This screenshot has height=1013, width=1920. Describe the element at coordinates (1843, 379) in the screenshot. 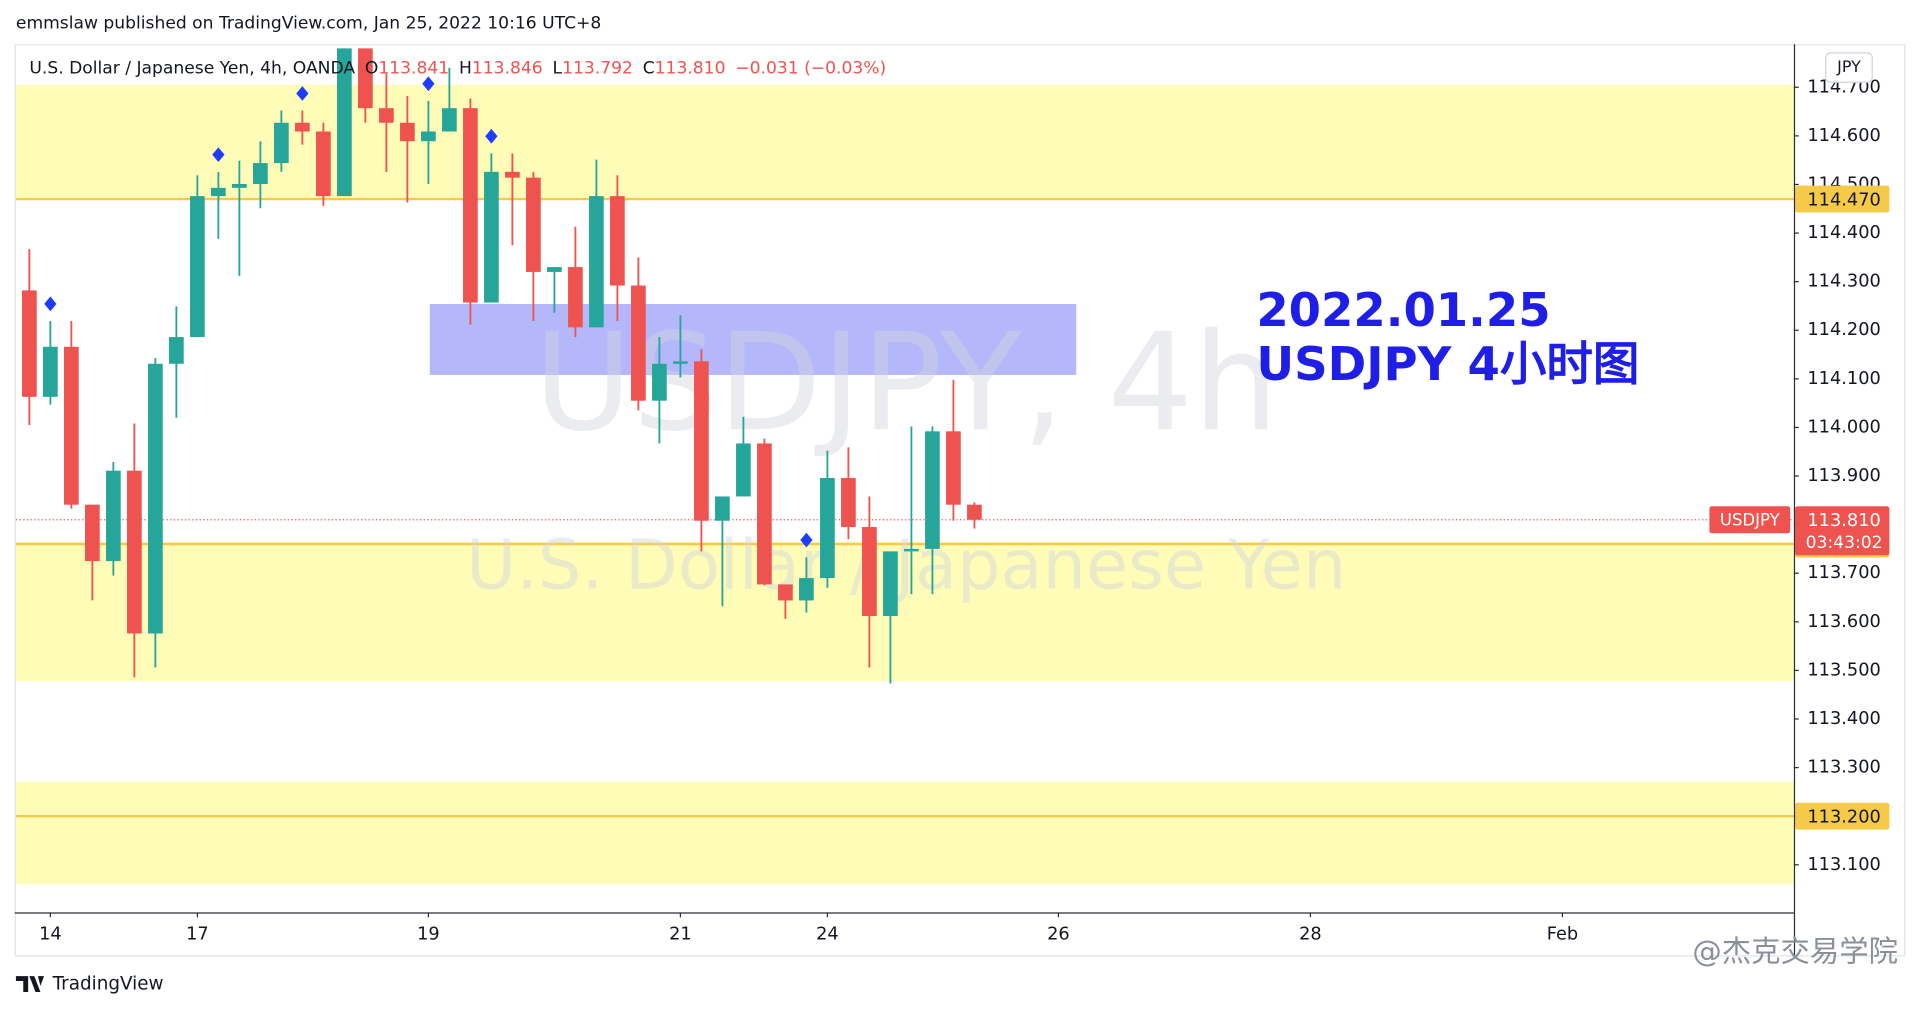

I see `y-tick-label: 114.100` at that location.